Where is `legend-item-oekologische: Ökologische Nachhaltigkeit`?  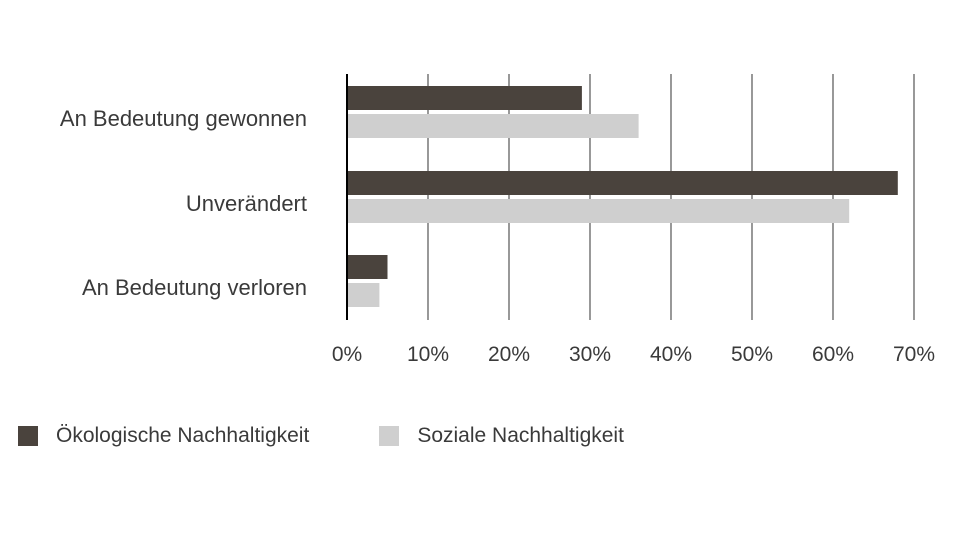
legend-item-oekologische: Ökologische Nachhaltigkeit is located at coordinates (163, 436).